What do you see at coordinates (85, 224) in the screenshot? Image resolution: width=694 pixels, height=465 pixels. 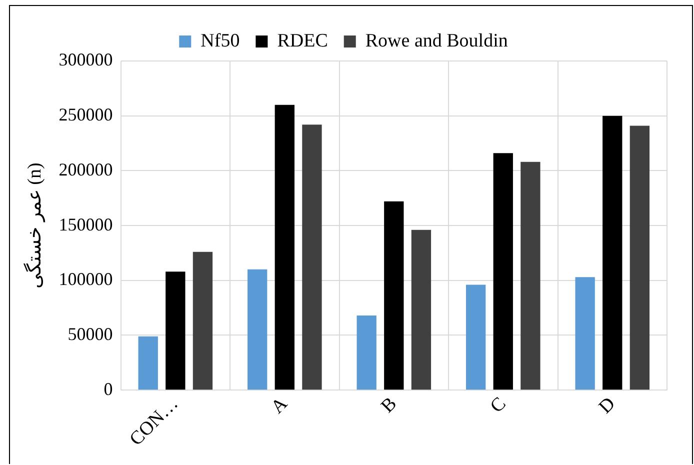 I see `y-tick-label: 150000` at bounding box center [85, 224].